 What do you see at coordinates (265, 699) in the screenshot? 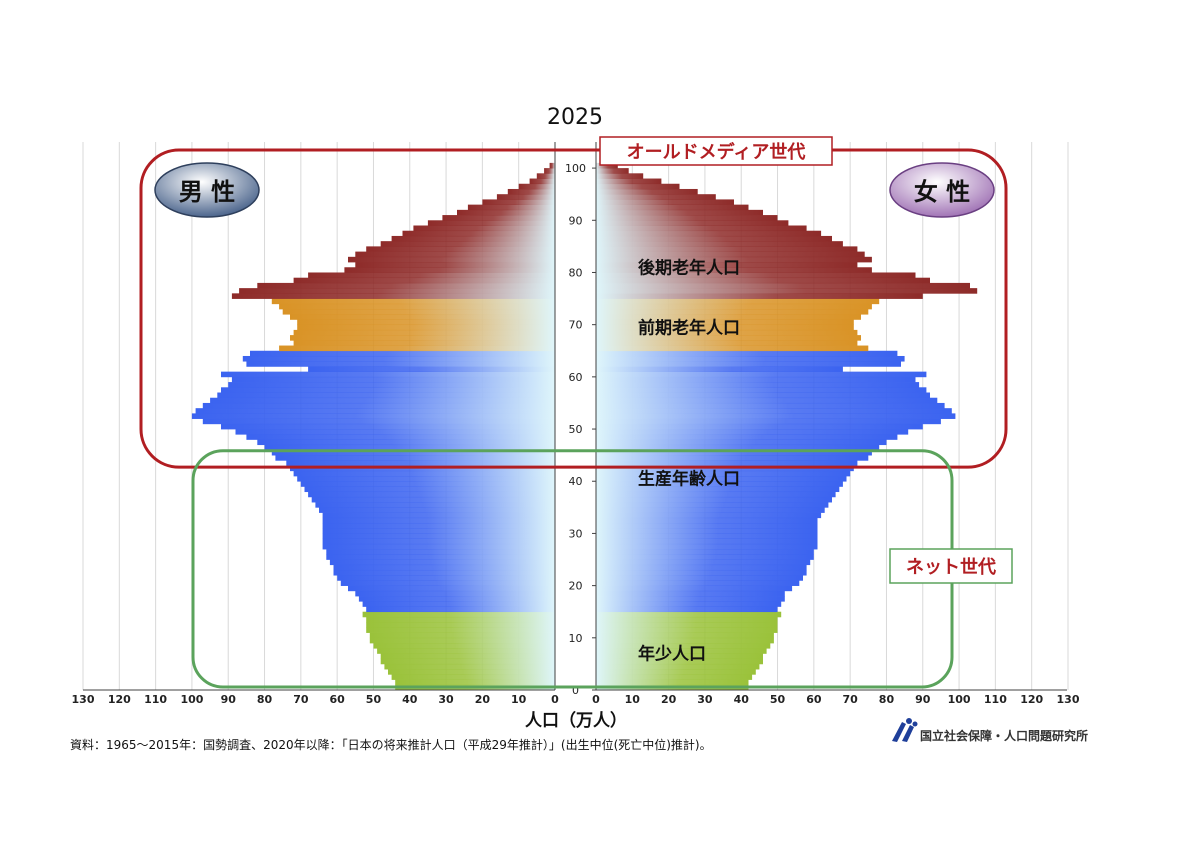
I see `x-tick-label: 80` at bounding box center [265, 699].